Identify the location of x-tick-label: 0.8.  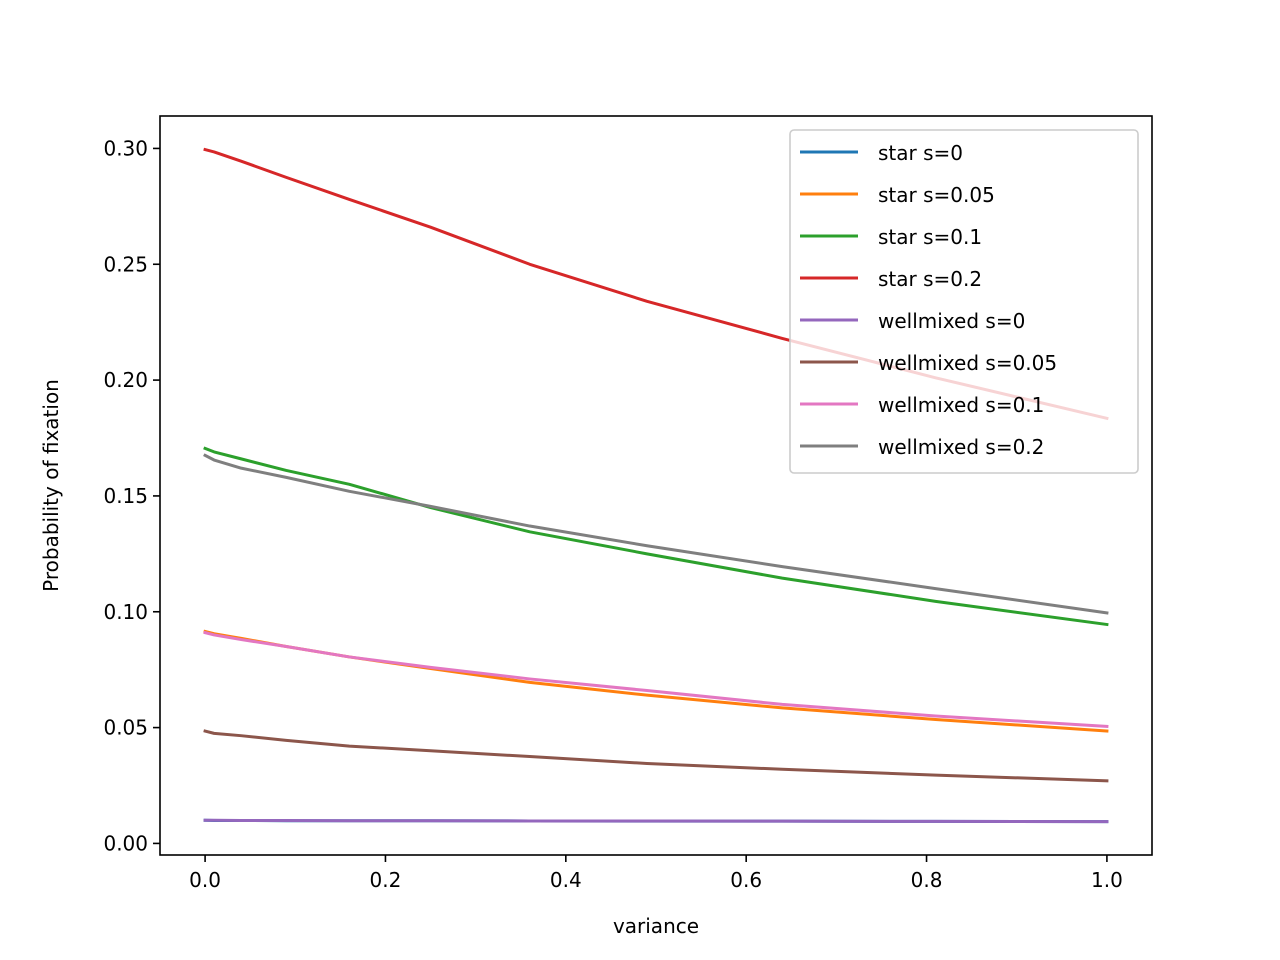
(927, 880).